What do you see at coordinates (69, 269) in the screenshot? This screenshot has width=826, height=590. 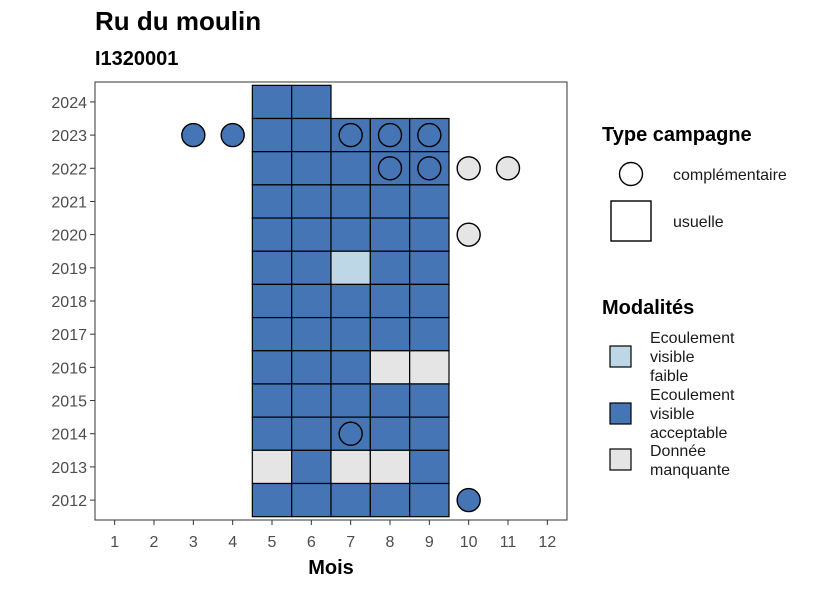 I see `y-tick-label-2019: 2019` at bounding box center [69, 269].